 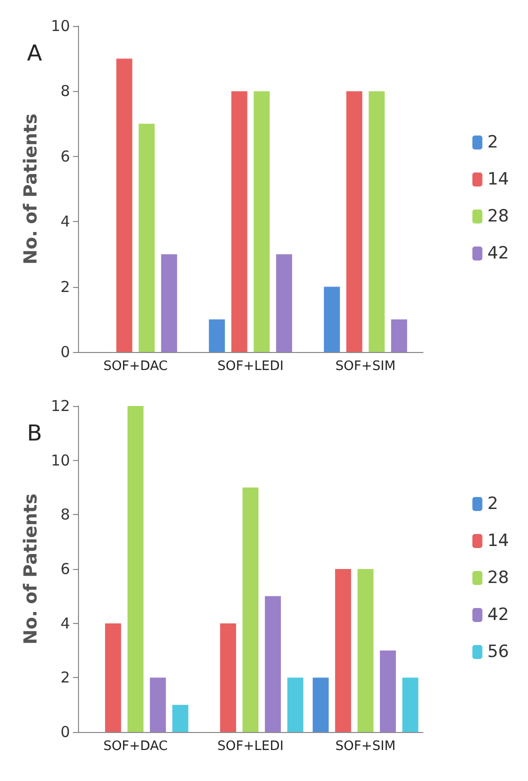 I want to click on text: B, so click(x=34, y=434).